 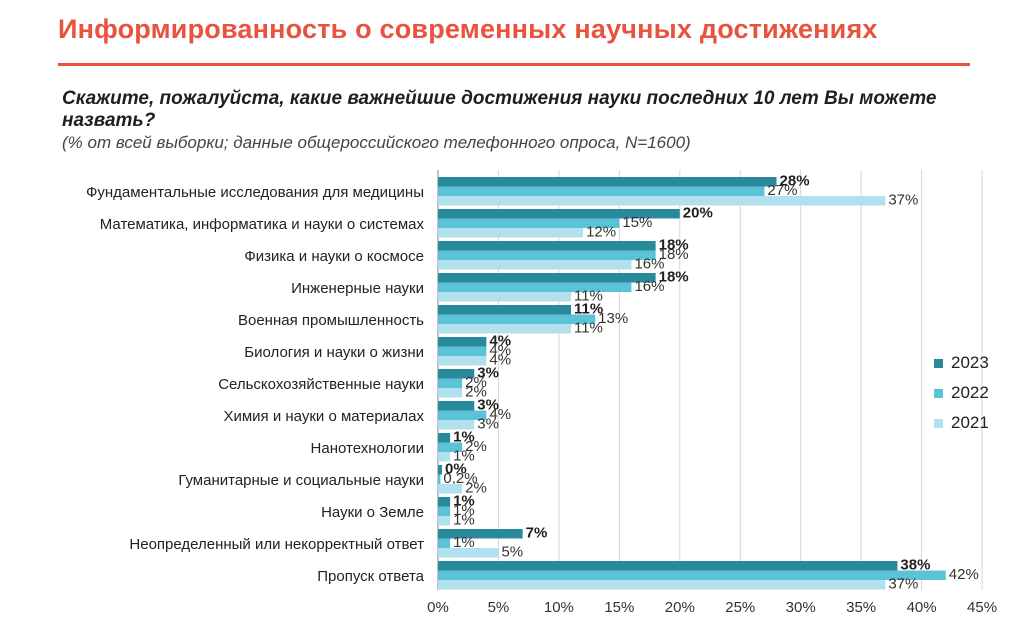 What do you see at coordinates (649, 286) in the screenshot?
I see `data-label-2022: 16%` at bounding box center [649, 286].